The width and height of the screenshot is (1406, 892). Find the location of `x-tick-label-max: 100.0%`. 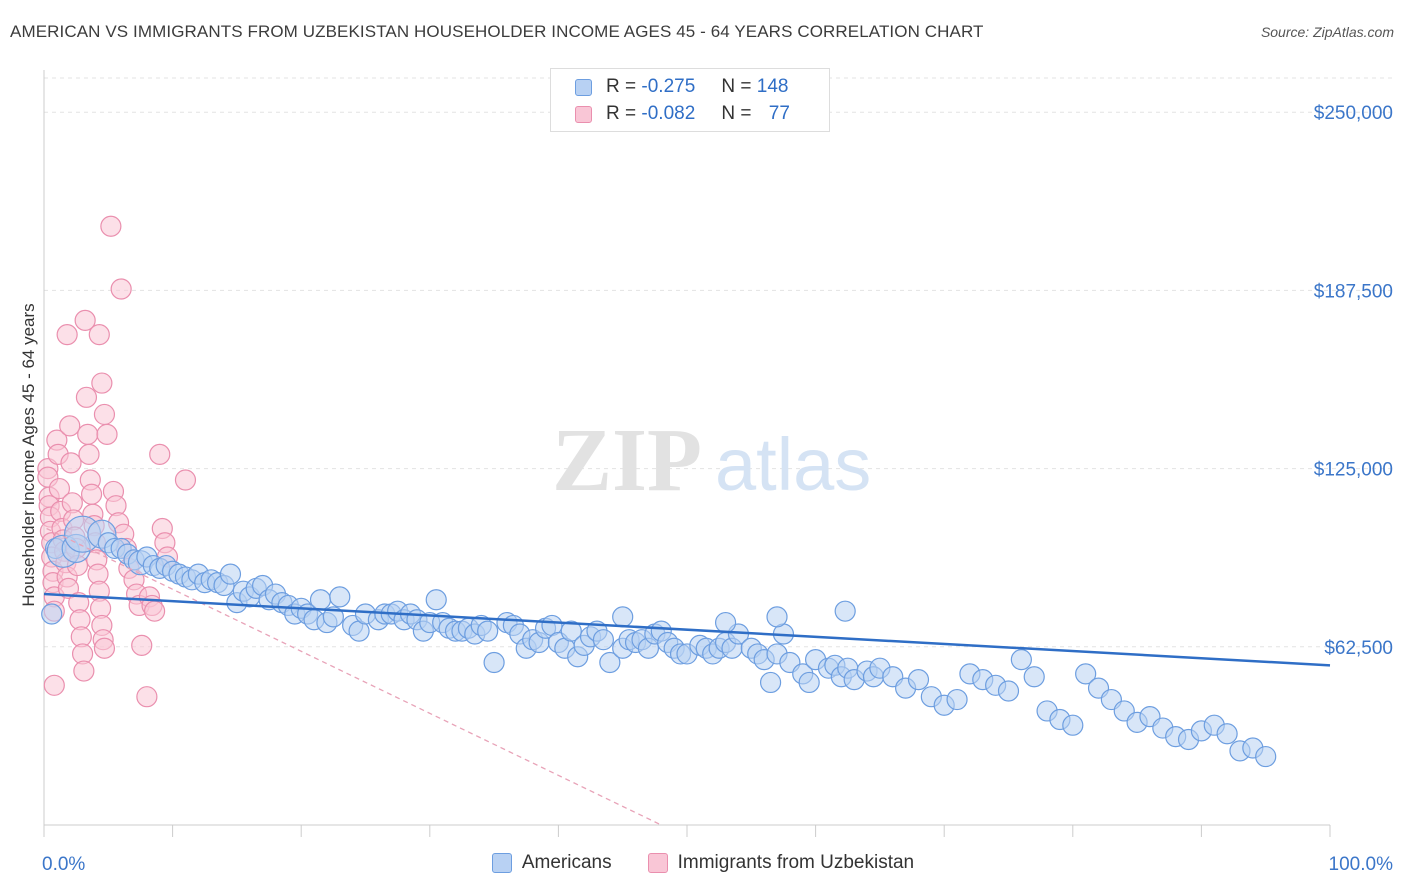

x-tick-label-max: 100.0% is located at coordinates (1361, 864).